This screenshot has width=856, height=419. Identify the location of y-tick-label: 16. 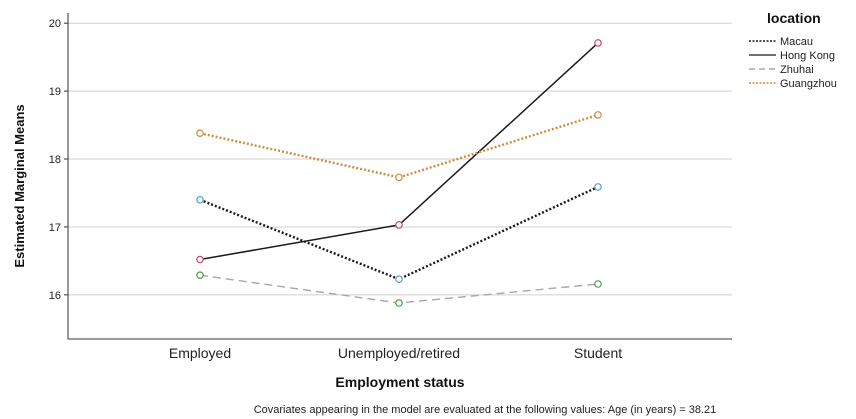
(55, 296).